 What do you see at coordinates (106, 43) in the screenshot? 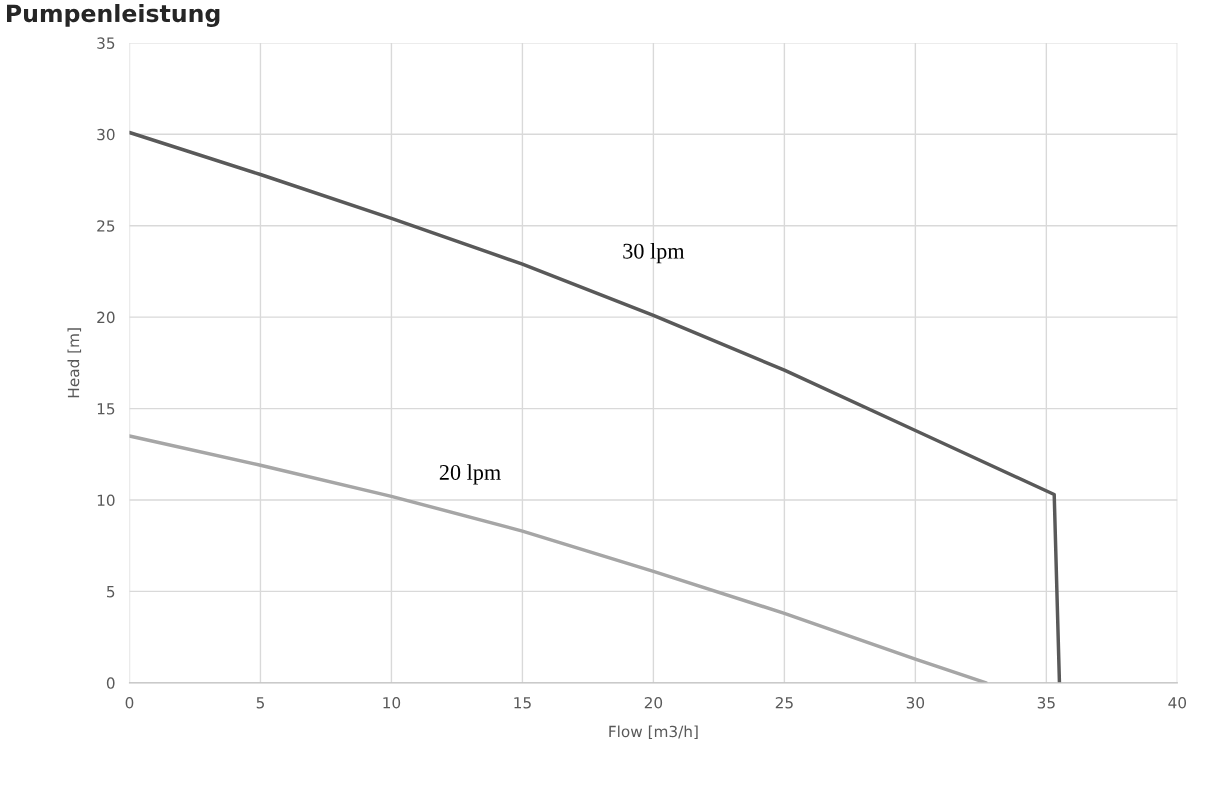
I see `y-tick-label: 35` at bounding box center [106, 43].